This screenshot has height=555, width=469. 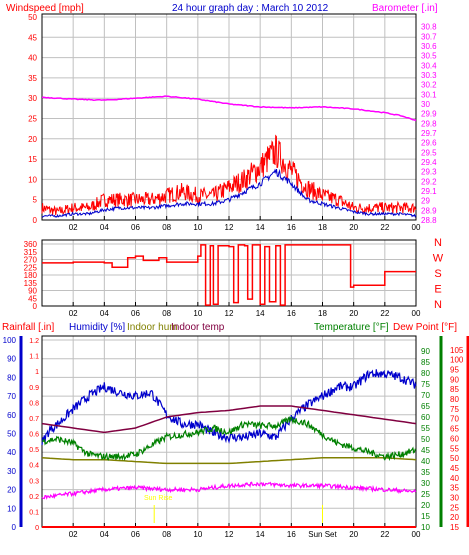 I want to click on humidity-tick-label: 90, so click(x=11, y=359).